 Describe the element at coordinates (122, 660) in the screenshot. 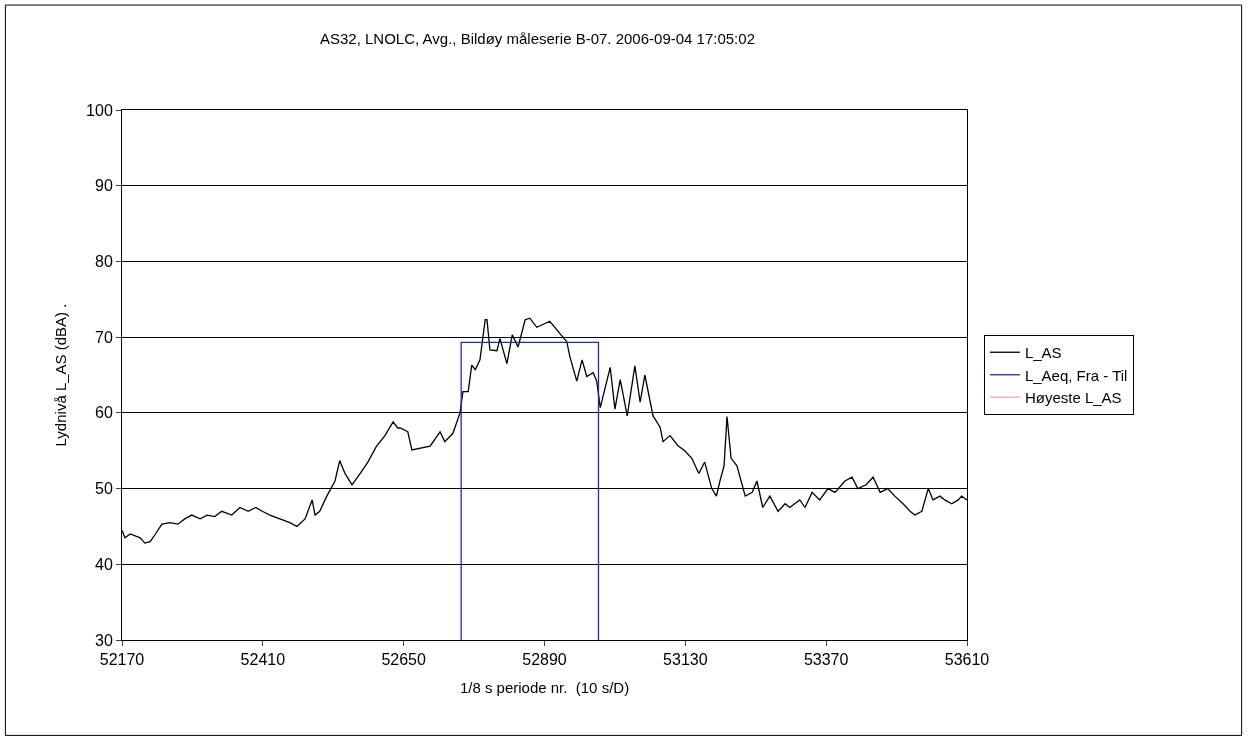

I see `x-tick-label: 52170` at that location.